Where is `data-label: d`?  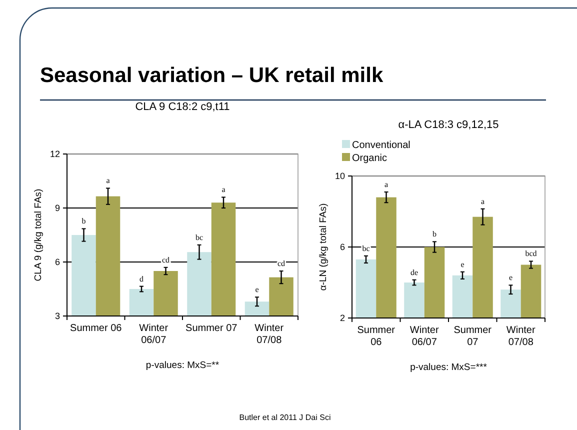
data-label: d is located at coordinates (141, 279).